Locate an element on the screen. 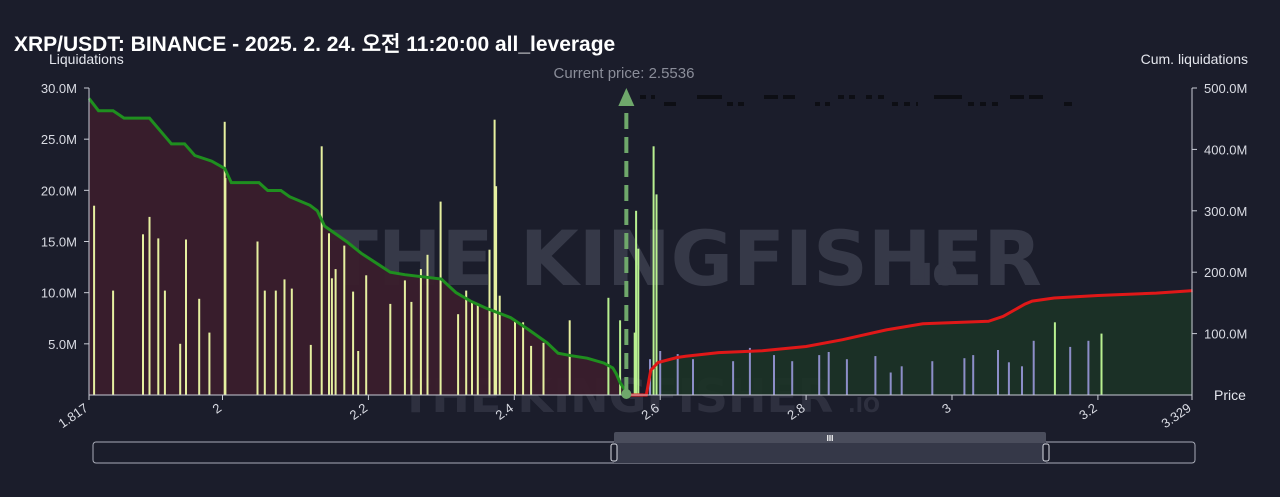 The image size is (1280, 497). watermark-suffix-upper: .IO is located at coordinates (934, 275).